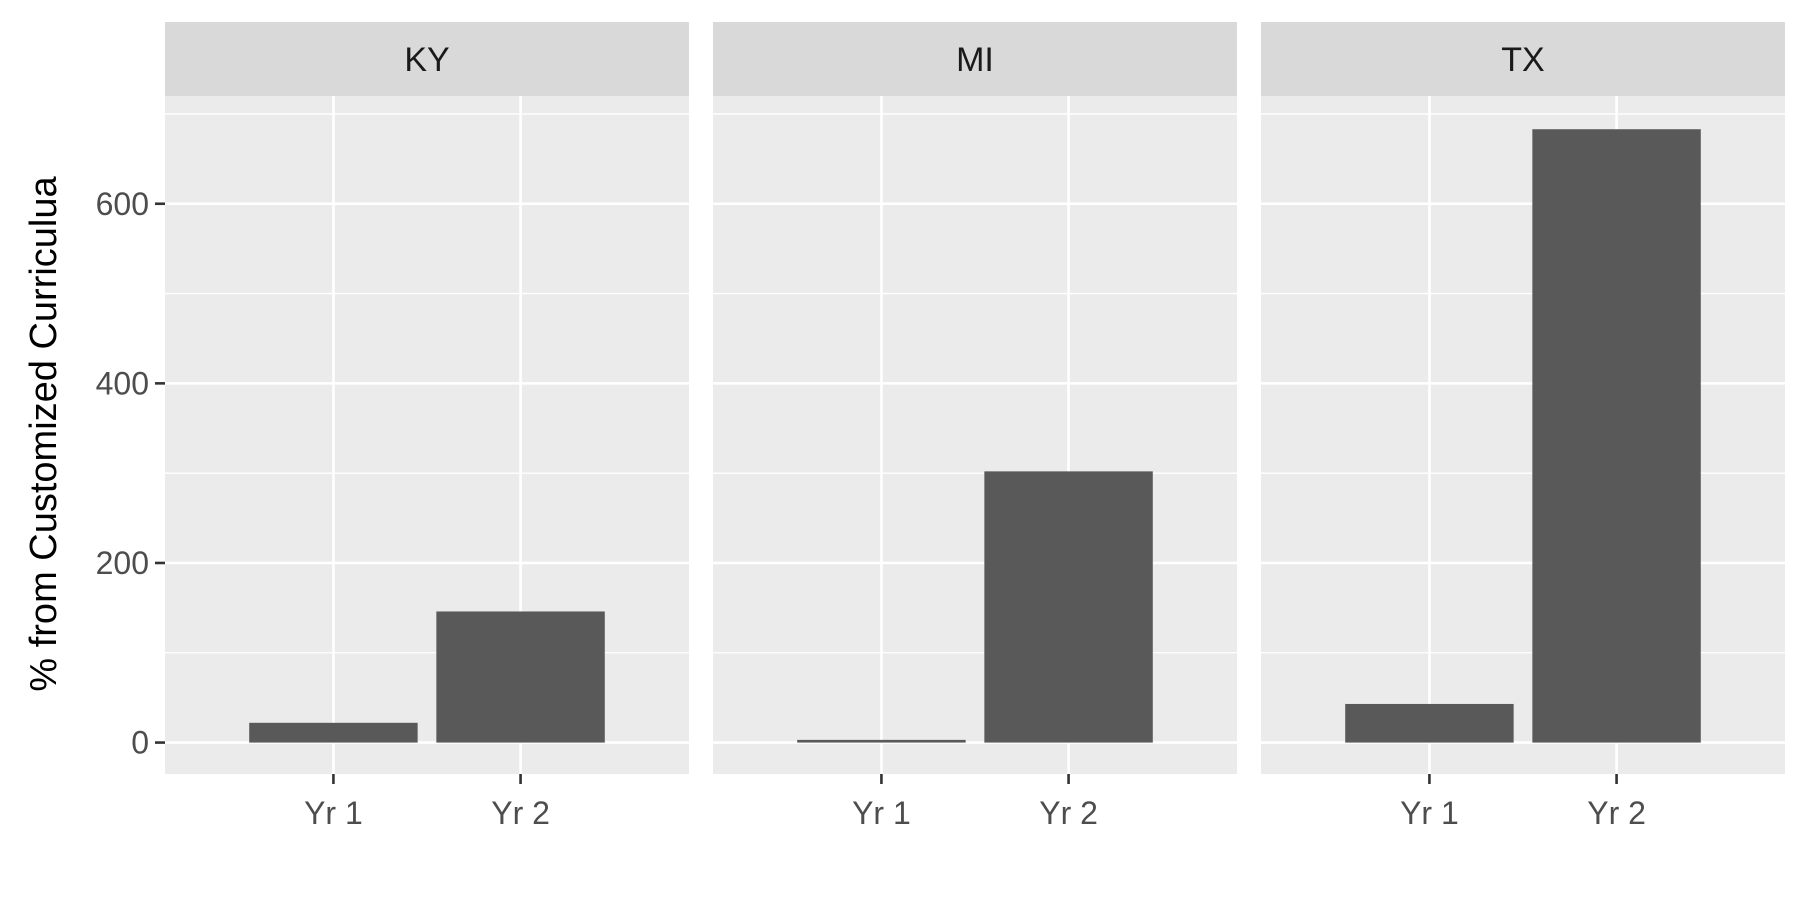  What do you see at coordinates (130, 473) in the screenshot?
I see `y-axis: 0 200 400 600` at bounding box center [130, 473].